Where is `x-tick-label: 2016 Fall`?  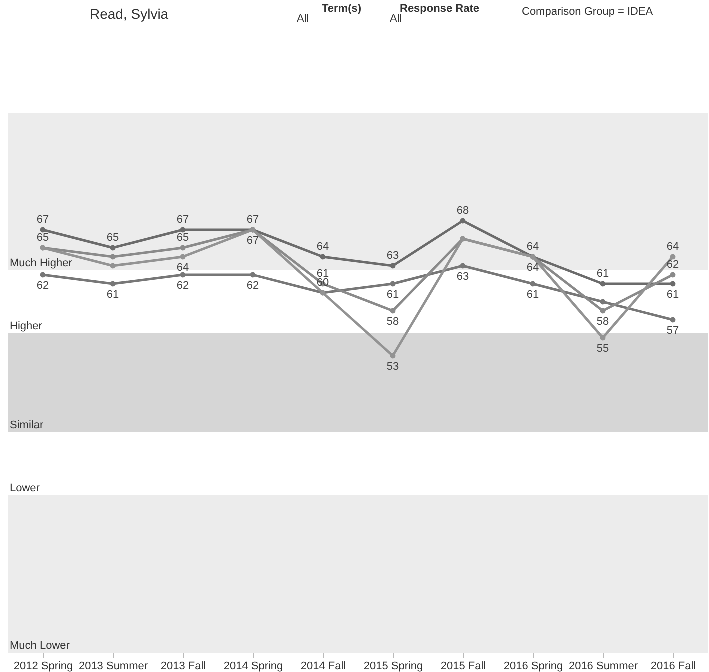
x-tick-label: 2016 Fall is located at coordinates (673, 666).